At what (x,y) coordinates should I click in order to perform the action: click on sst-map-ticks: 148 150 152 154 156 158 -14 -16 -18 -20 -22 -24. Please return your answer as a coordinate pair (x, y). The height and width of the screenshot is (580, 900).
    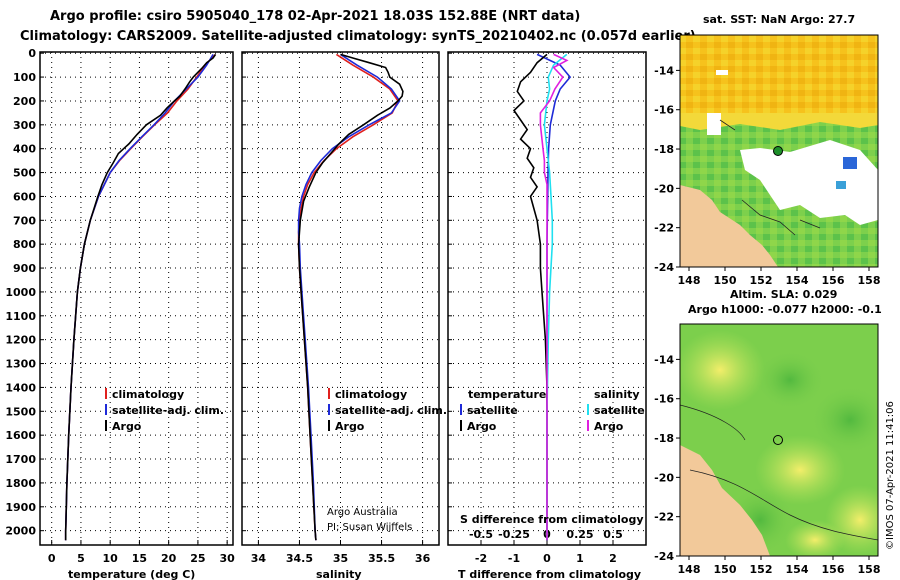
    Looking at the image, I should click on (767, 175).